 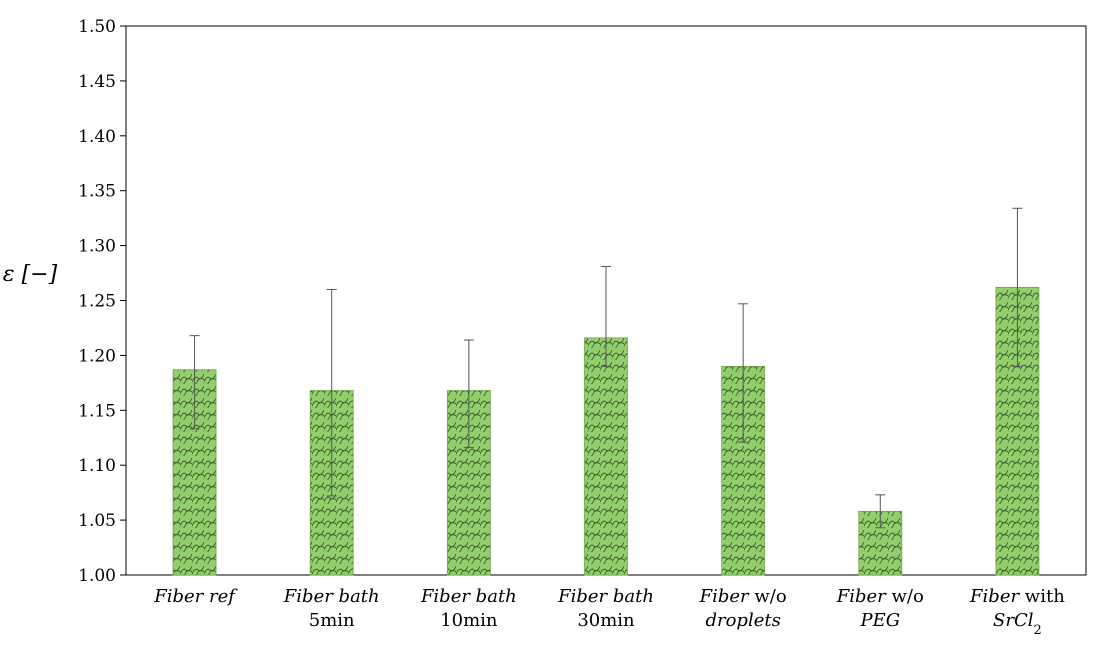 What do you see at coordinates (332, 620) in the screenshot?
I see `category-label: 5min` at bounding box center [332, 620].